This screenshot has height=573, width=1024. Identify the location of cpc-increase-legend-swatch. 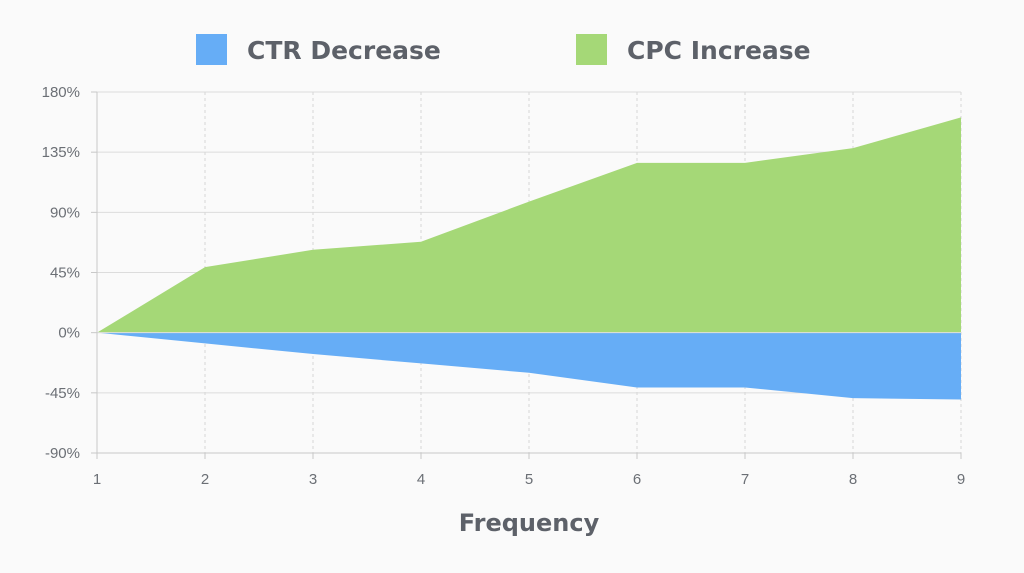
(591, 49).